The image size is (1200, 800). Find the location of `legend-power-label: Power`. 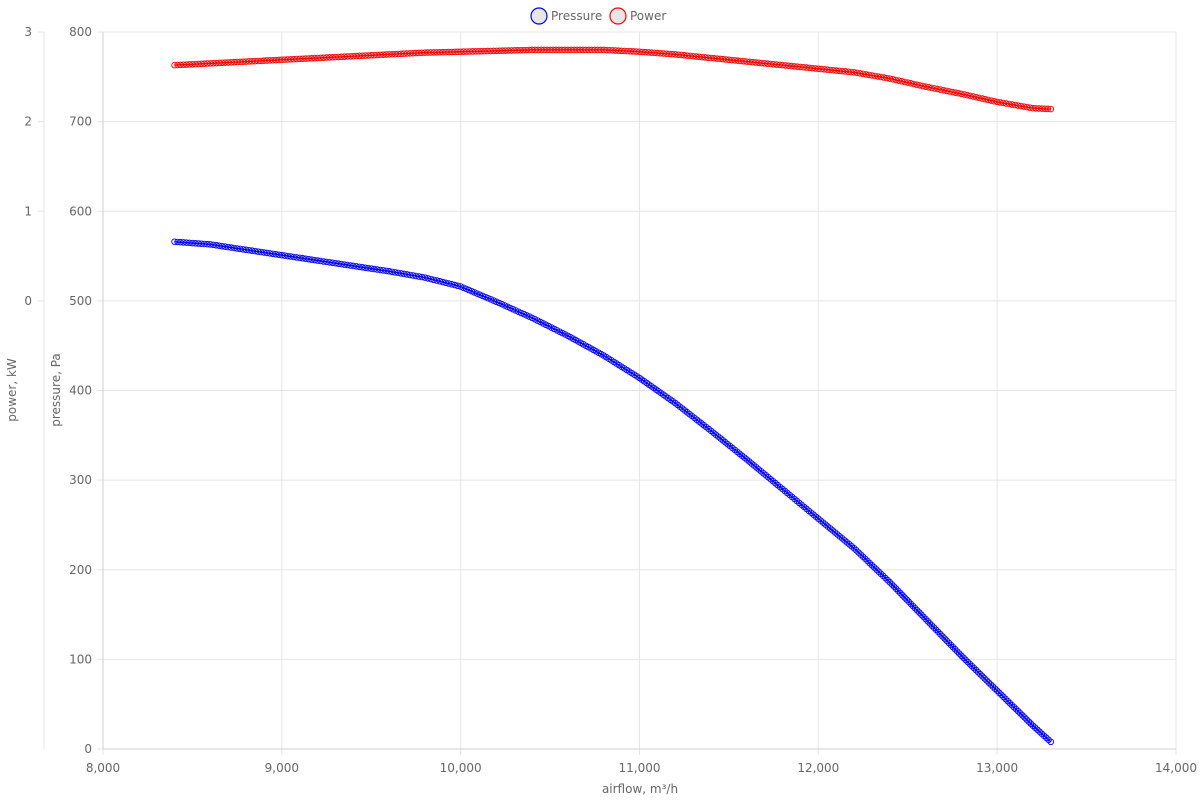

legend-power-label: Power is located at coordinates (648, 16).